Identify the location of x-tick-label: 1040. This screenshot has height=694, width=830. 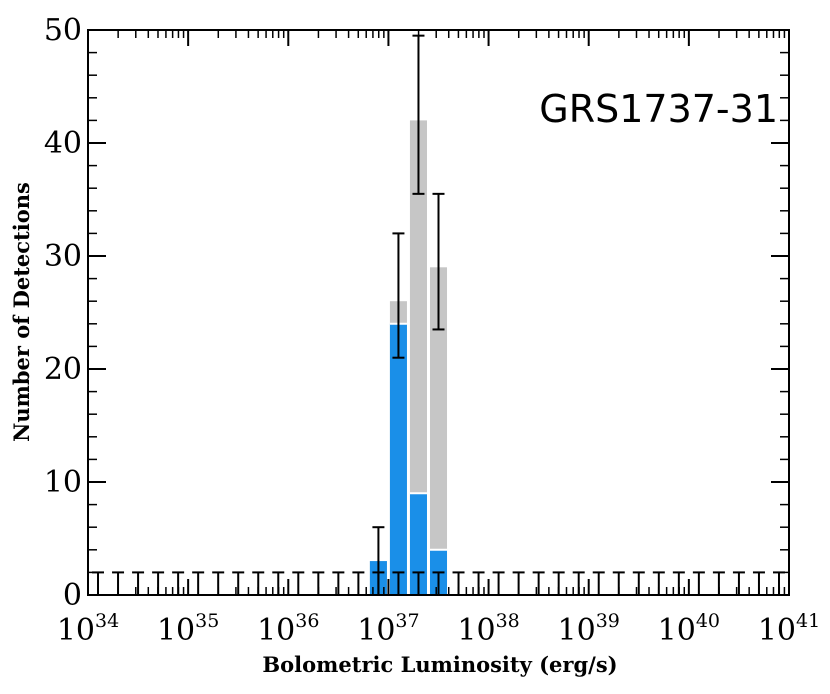
(689, 629).